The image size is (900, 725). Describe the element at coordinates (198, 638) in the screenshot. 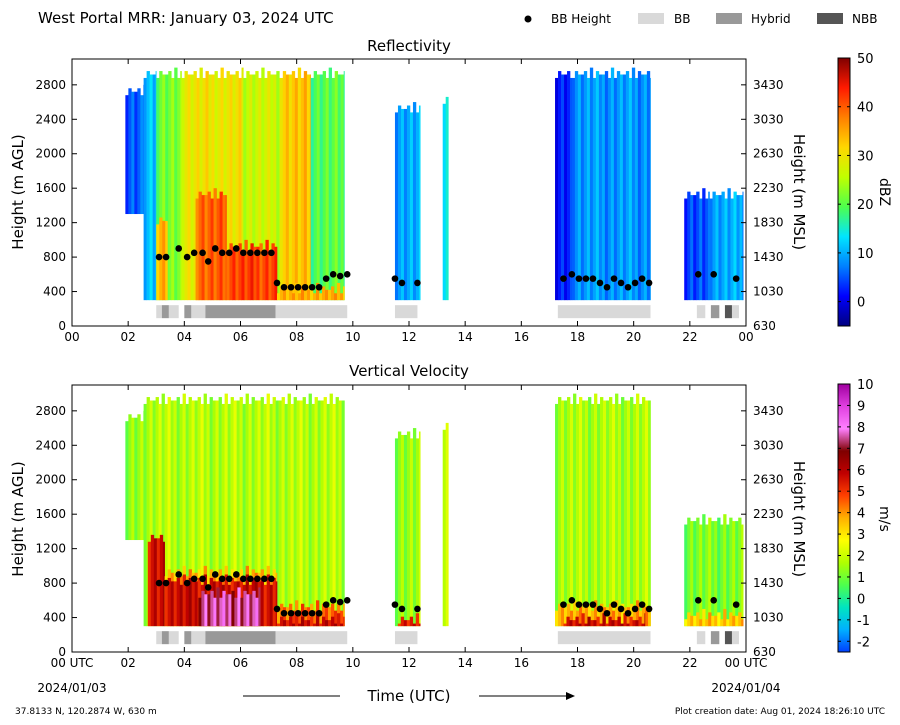

I see `velocity-bb-type-bb` at that location.